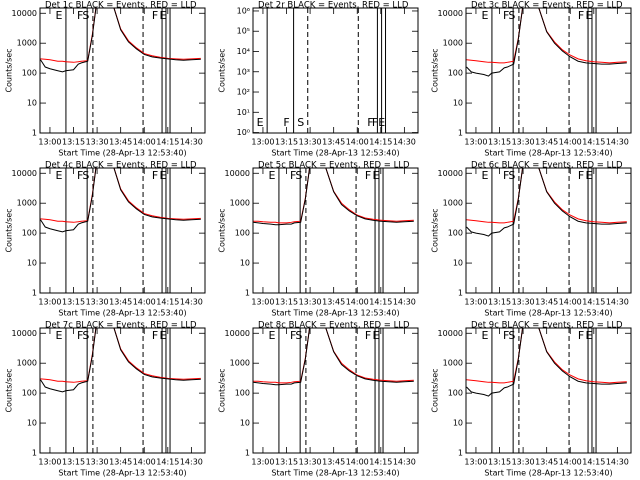 Image resolution: width=640 pixels, height=480 pixels. I want to click on y-tick-label: 1, so click(247, 293).